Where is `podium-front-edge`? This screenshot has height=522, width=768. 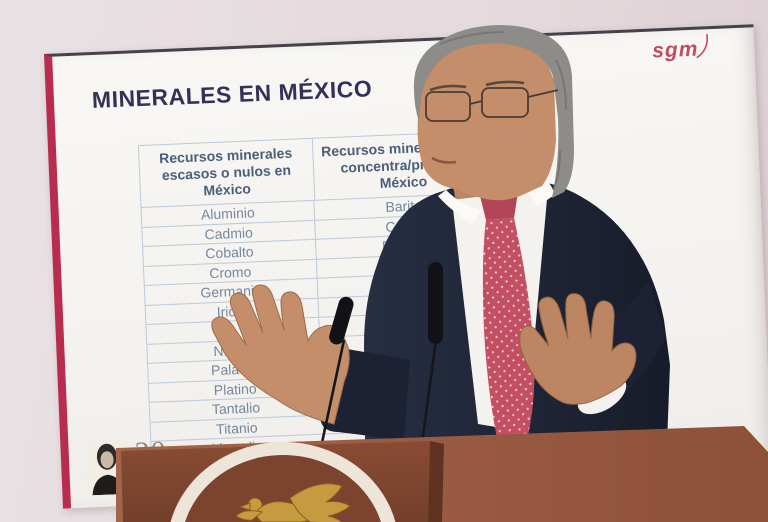
podium-front-edge is located at coordinates (436, 481).